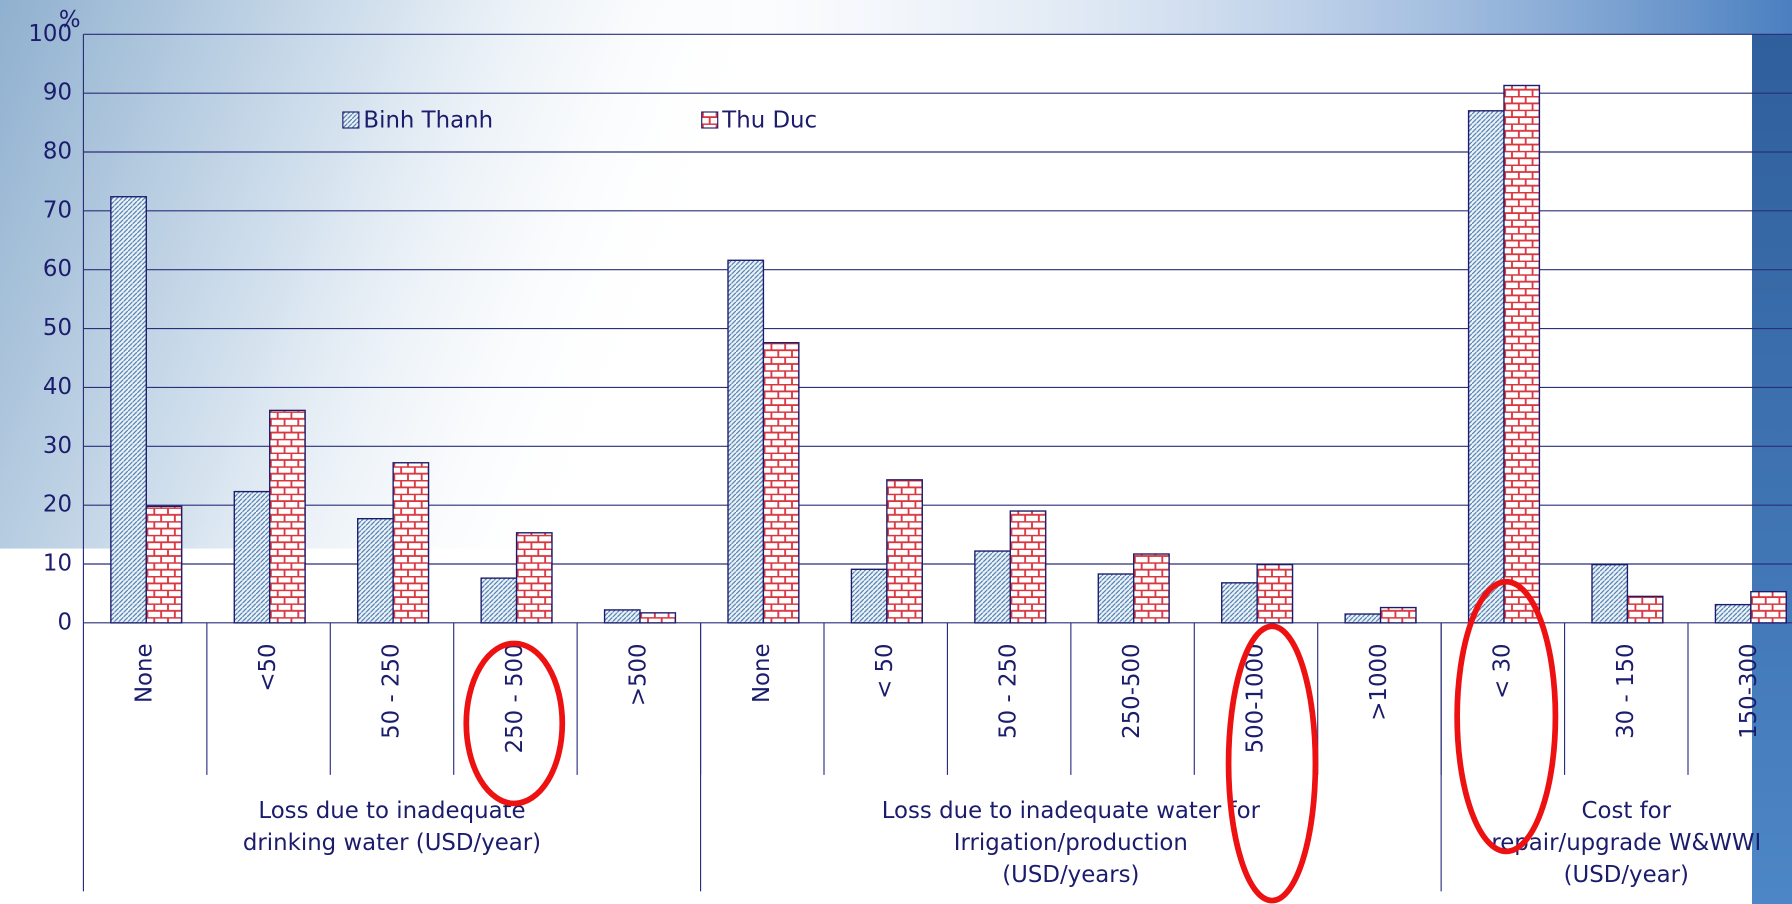  I want to click on x-tick-label: <50, so click(268, 667).